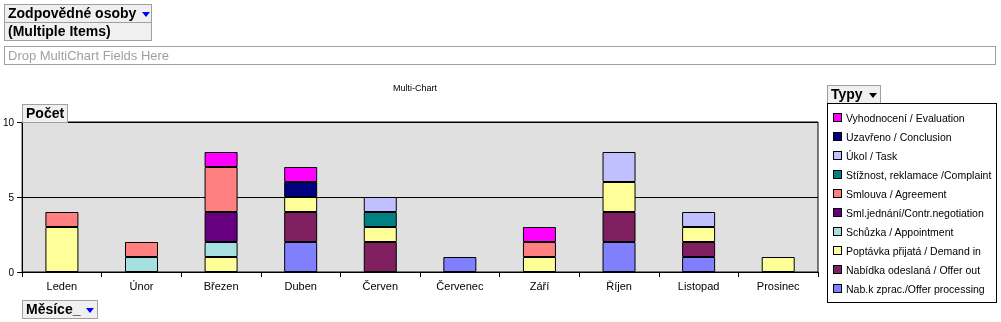 The height and width of the screenshot is (322, 1001). I want to click on text: Drop MultiChart Fields Here, so click(500, 55).